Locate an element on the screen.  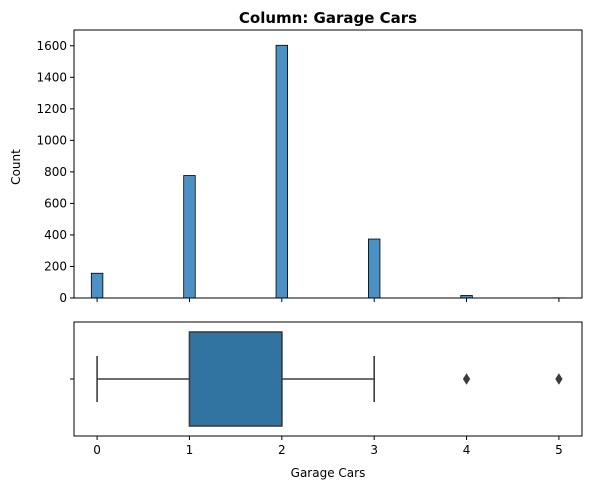
y-tick-label: 600 is located at coordinates (55, 203).